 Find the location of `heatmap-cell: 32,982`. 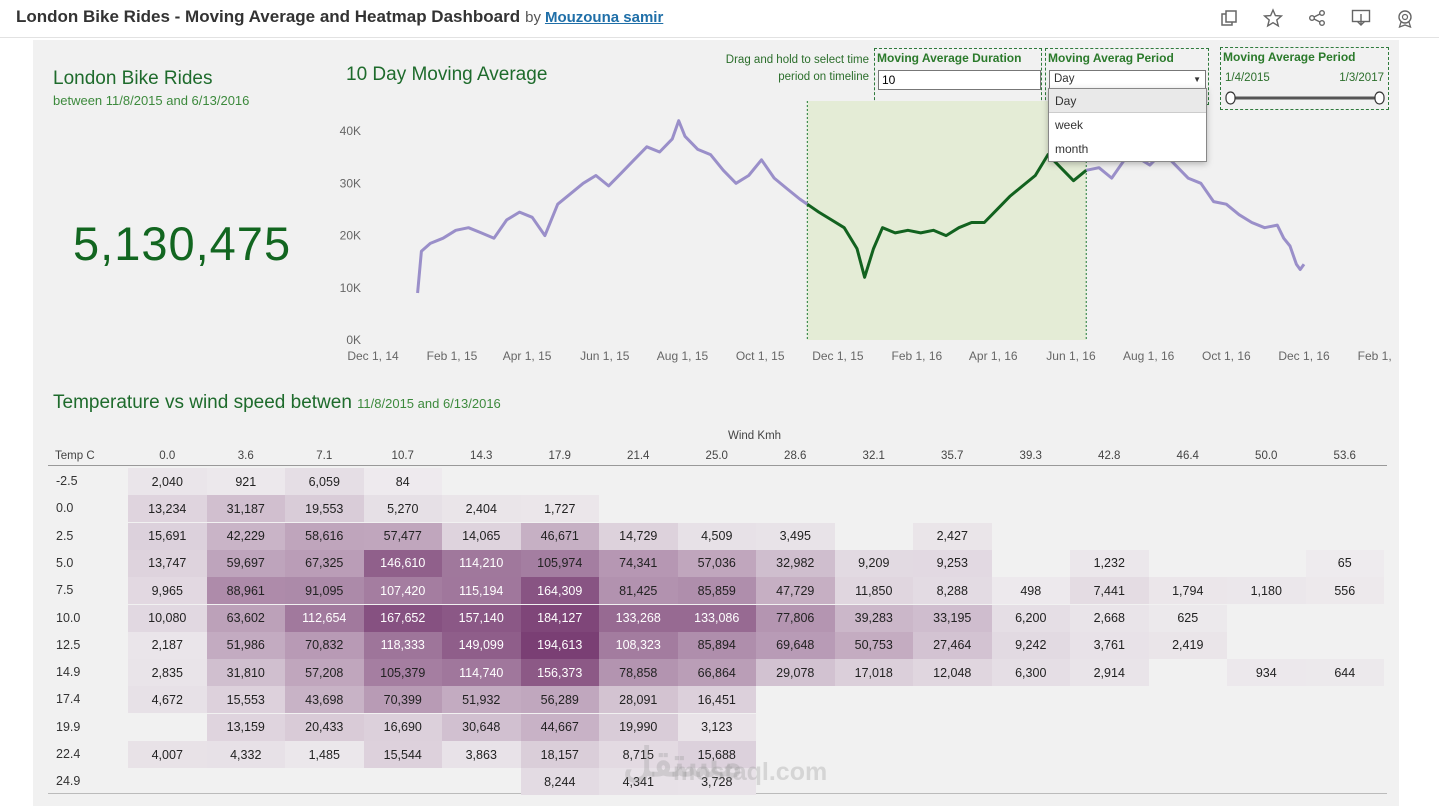

heatmap-cell: 32,982 is located at coordinates (795, 563).